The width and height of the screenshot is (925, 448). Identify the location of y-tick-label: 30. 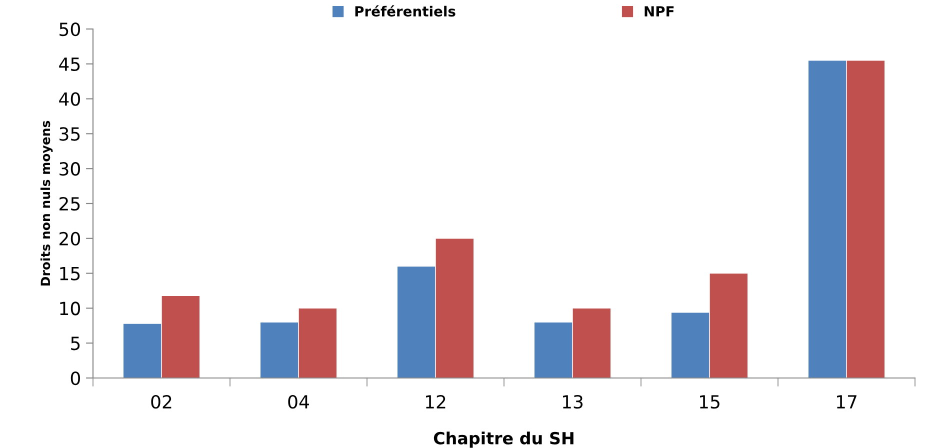
(70, 169).